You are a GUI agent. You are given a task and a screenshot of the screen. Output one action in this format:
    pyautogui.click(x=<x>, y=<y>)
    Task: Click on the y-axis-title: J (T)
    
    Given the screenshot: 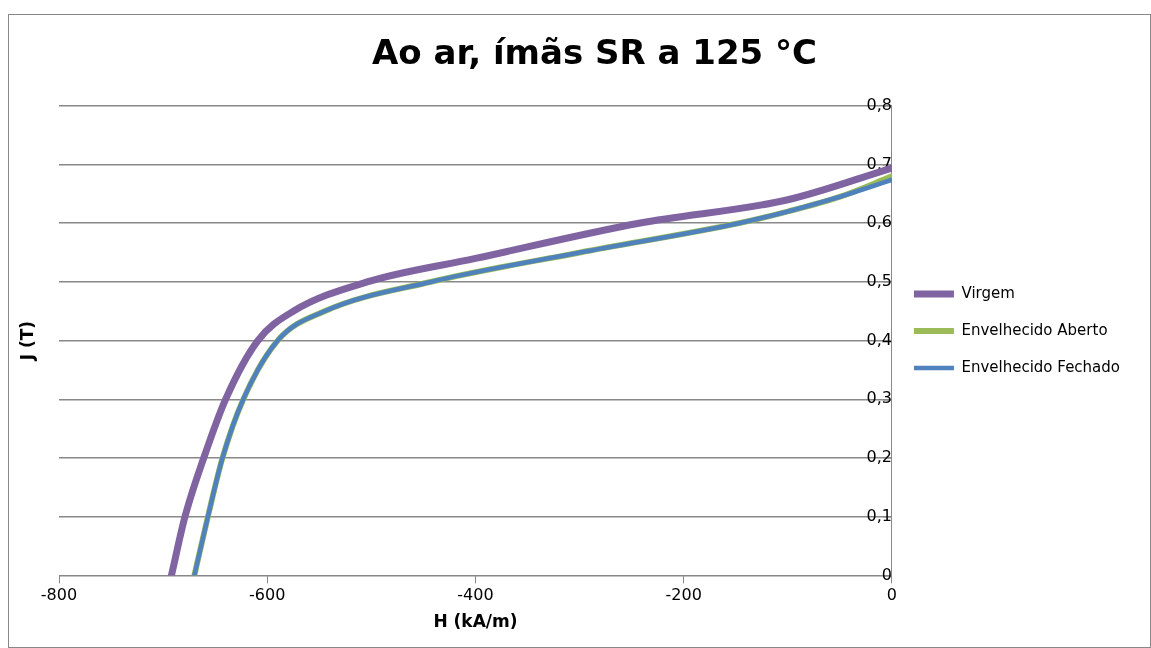 What is the action you would take?
    pyautogui.click(x=27, y=341)
    